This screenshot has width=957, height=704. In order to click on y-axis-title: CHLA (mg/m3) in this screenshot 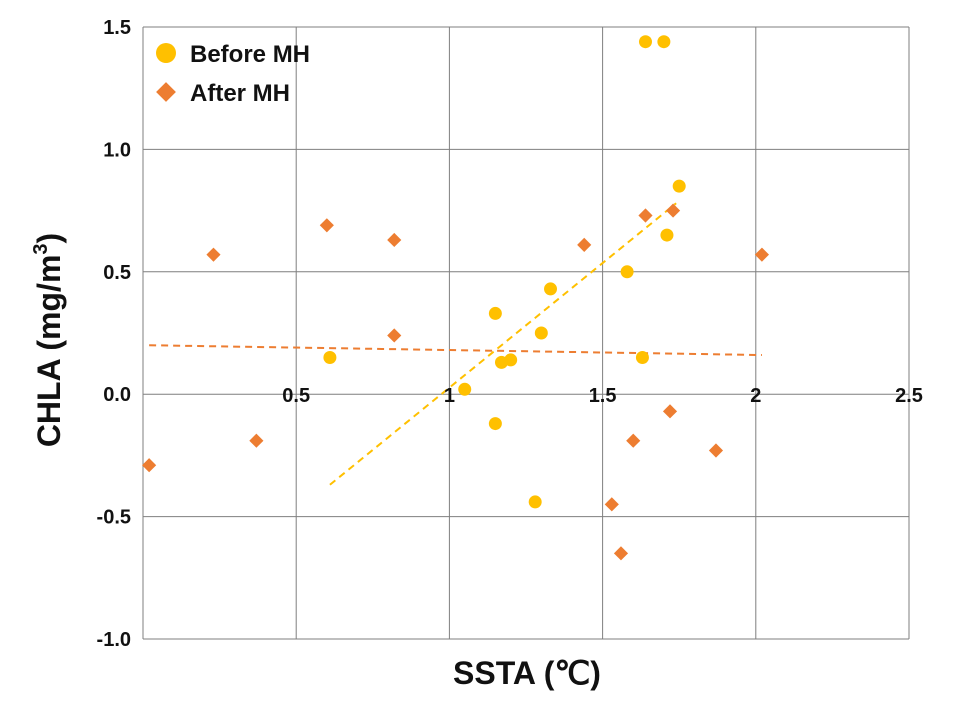, I will do `click(48, 340)`.